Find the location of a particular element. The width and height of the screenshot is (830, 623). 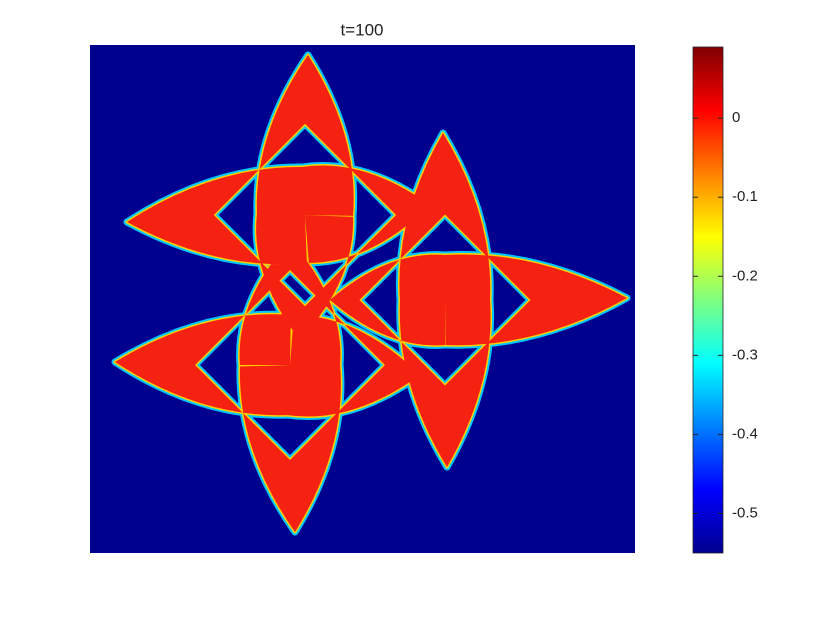

colorbar-tick-label: 0 is located at coordinates (736, 117).